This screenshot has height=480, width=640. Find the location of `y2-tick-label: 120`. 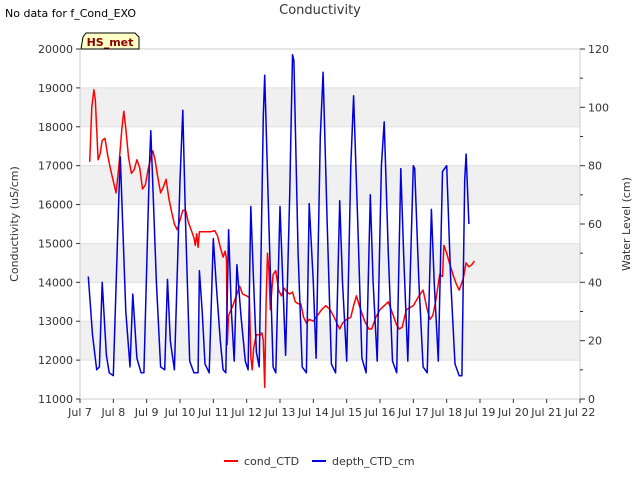

y2-tick-label: 120 is located at coordinates (598, 49).